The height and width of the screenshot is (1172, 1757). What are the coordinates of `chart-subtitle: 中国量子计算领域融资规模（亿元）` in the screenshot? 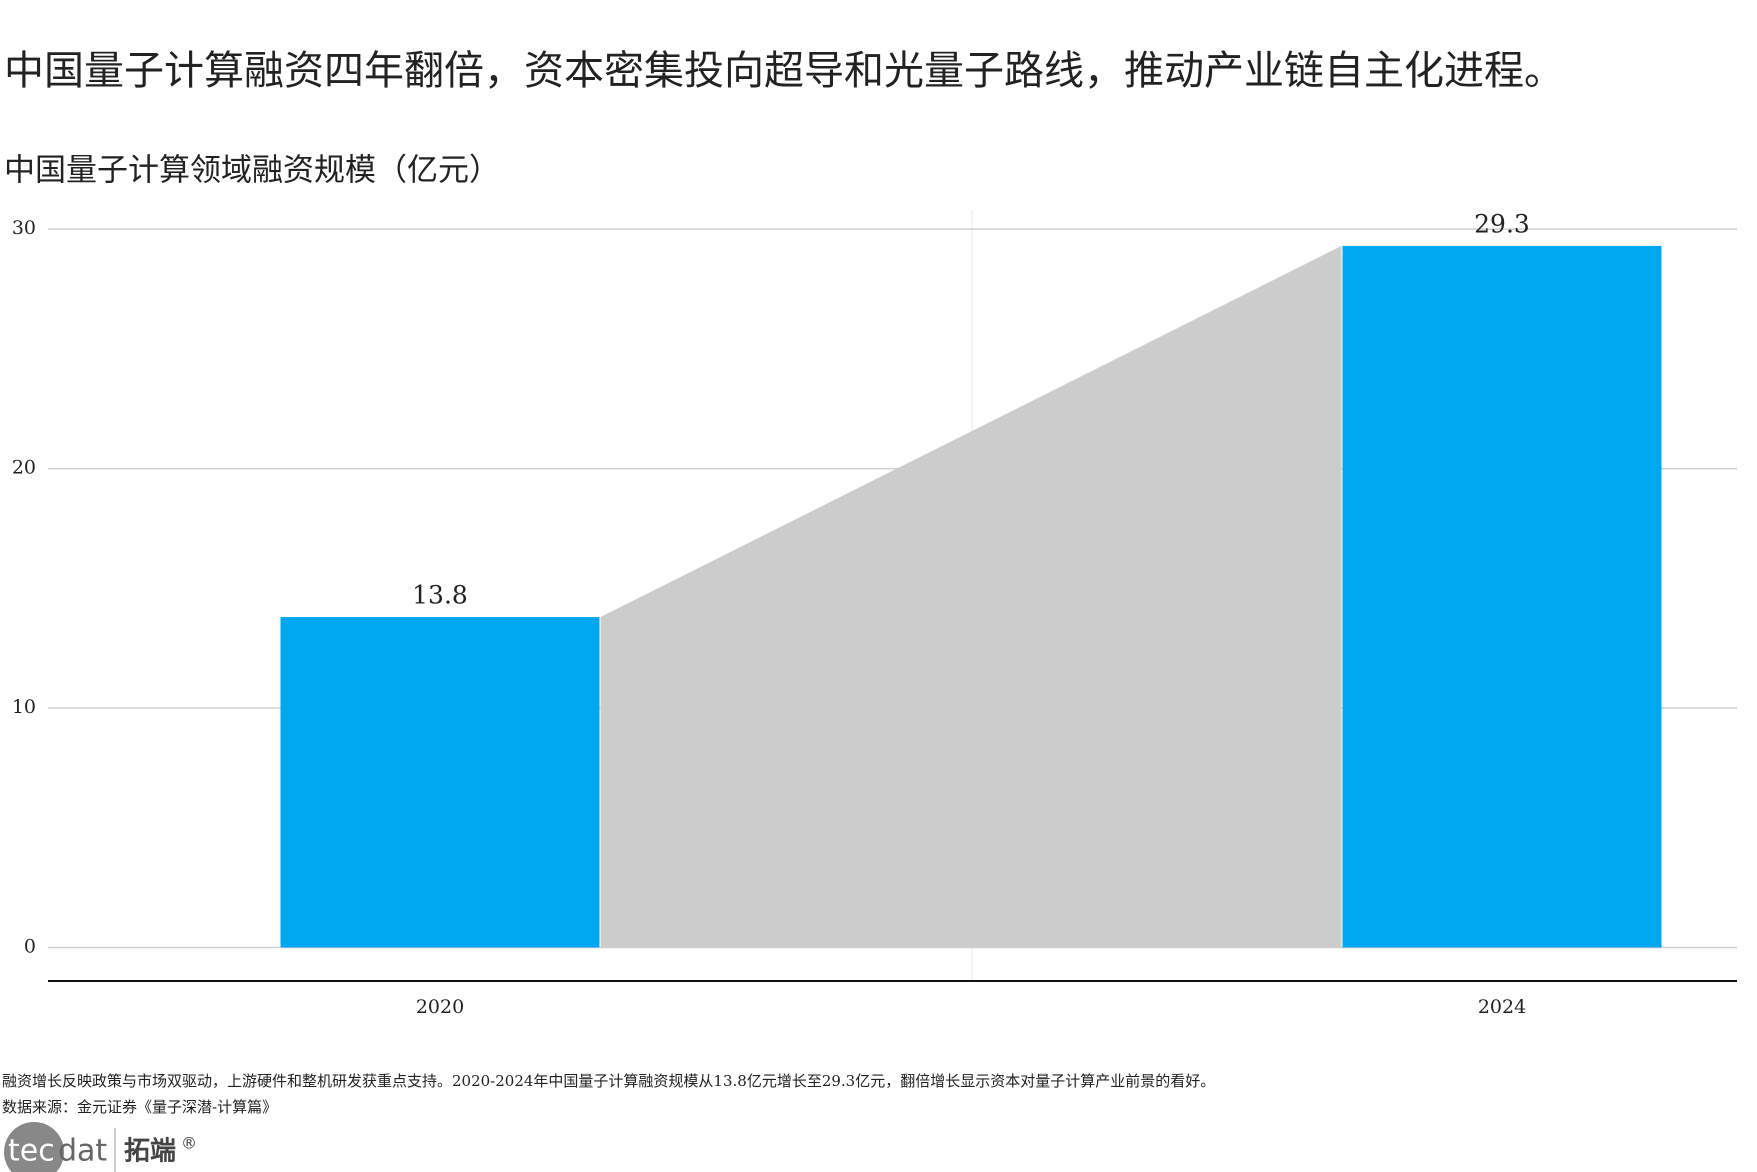 It's located at (252, 171).